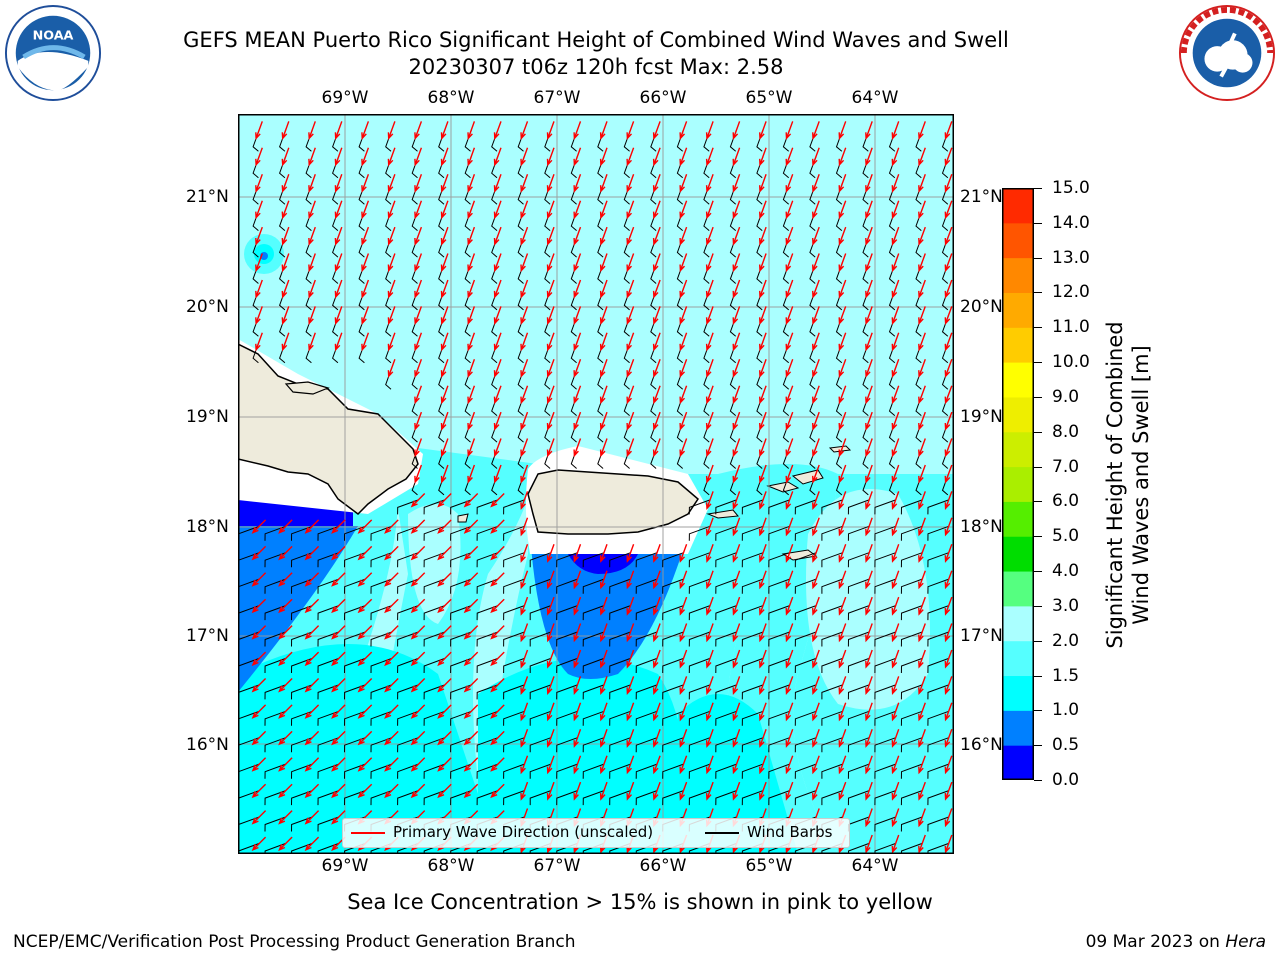  Describe the element at coordinates (790, 832) in the screenshot. I see `legend-barb-label: Wind Barbs` at that location.